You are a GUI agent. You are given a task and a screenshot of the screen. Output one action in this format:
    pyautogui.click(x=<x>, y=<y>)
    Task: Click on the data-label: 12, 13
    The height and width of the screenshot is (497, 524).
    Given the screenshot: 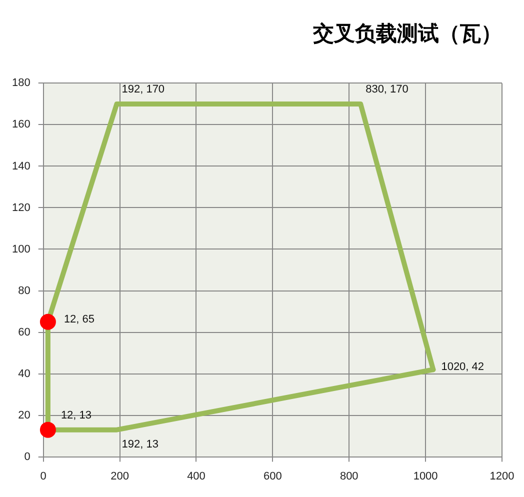 What is the action you would take?
    pyautogui.click(x=76, y=415)
    